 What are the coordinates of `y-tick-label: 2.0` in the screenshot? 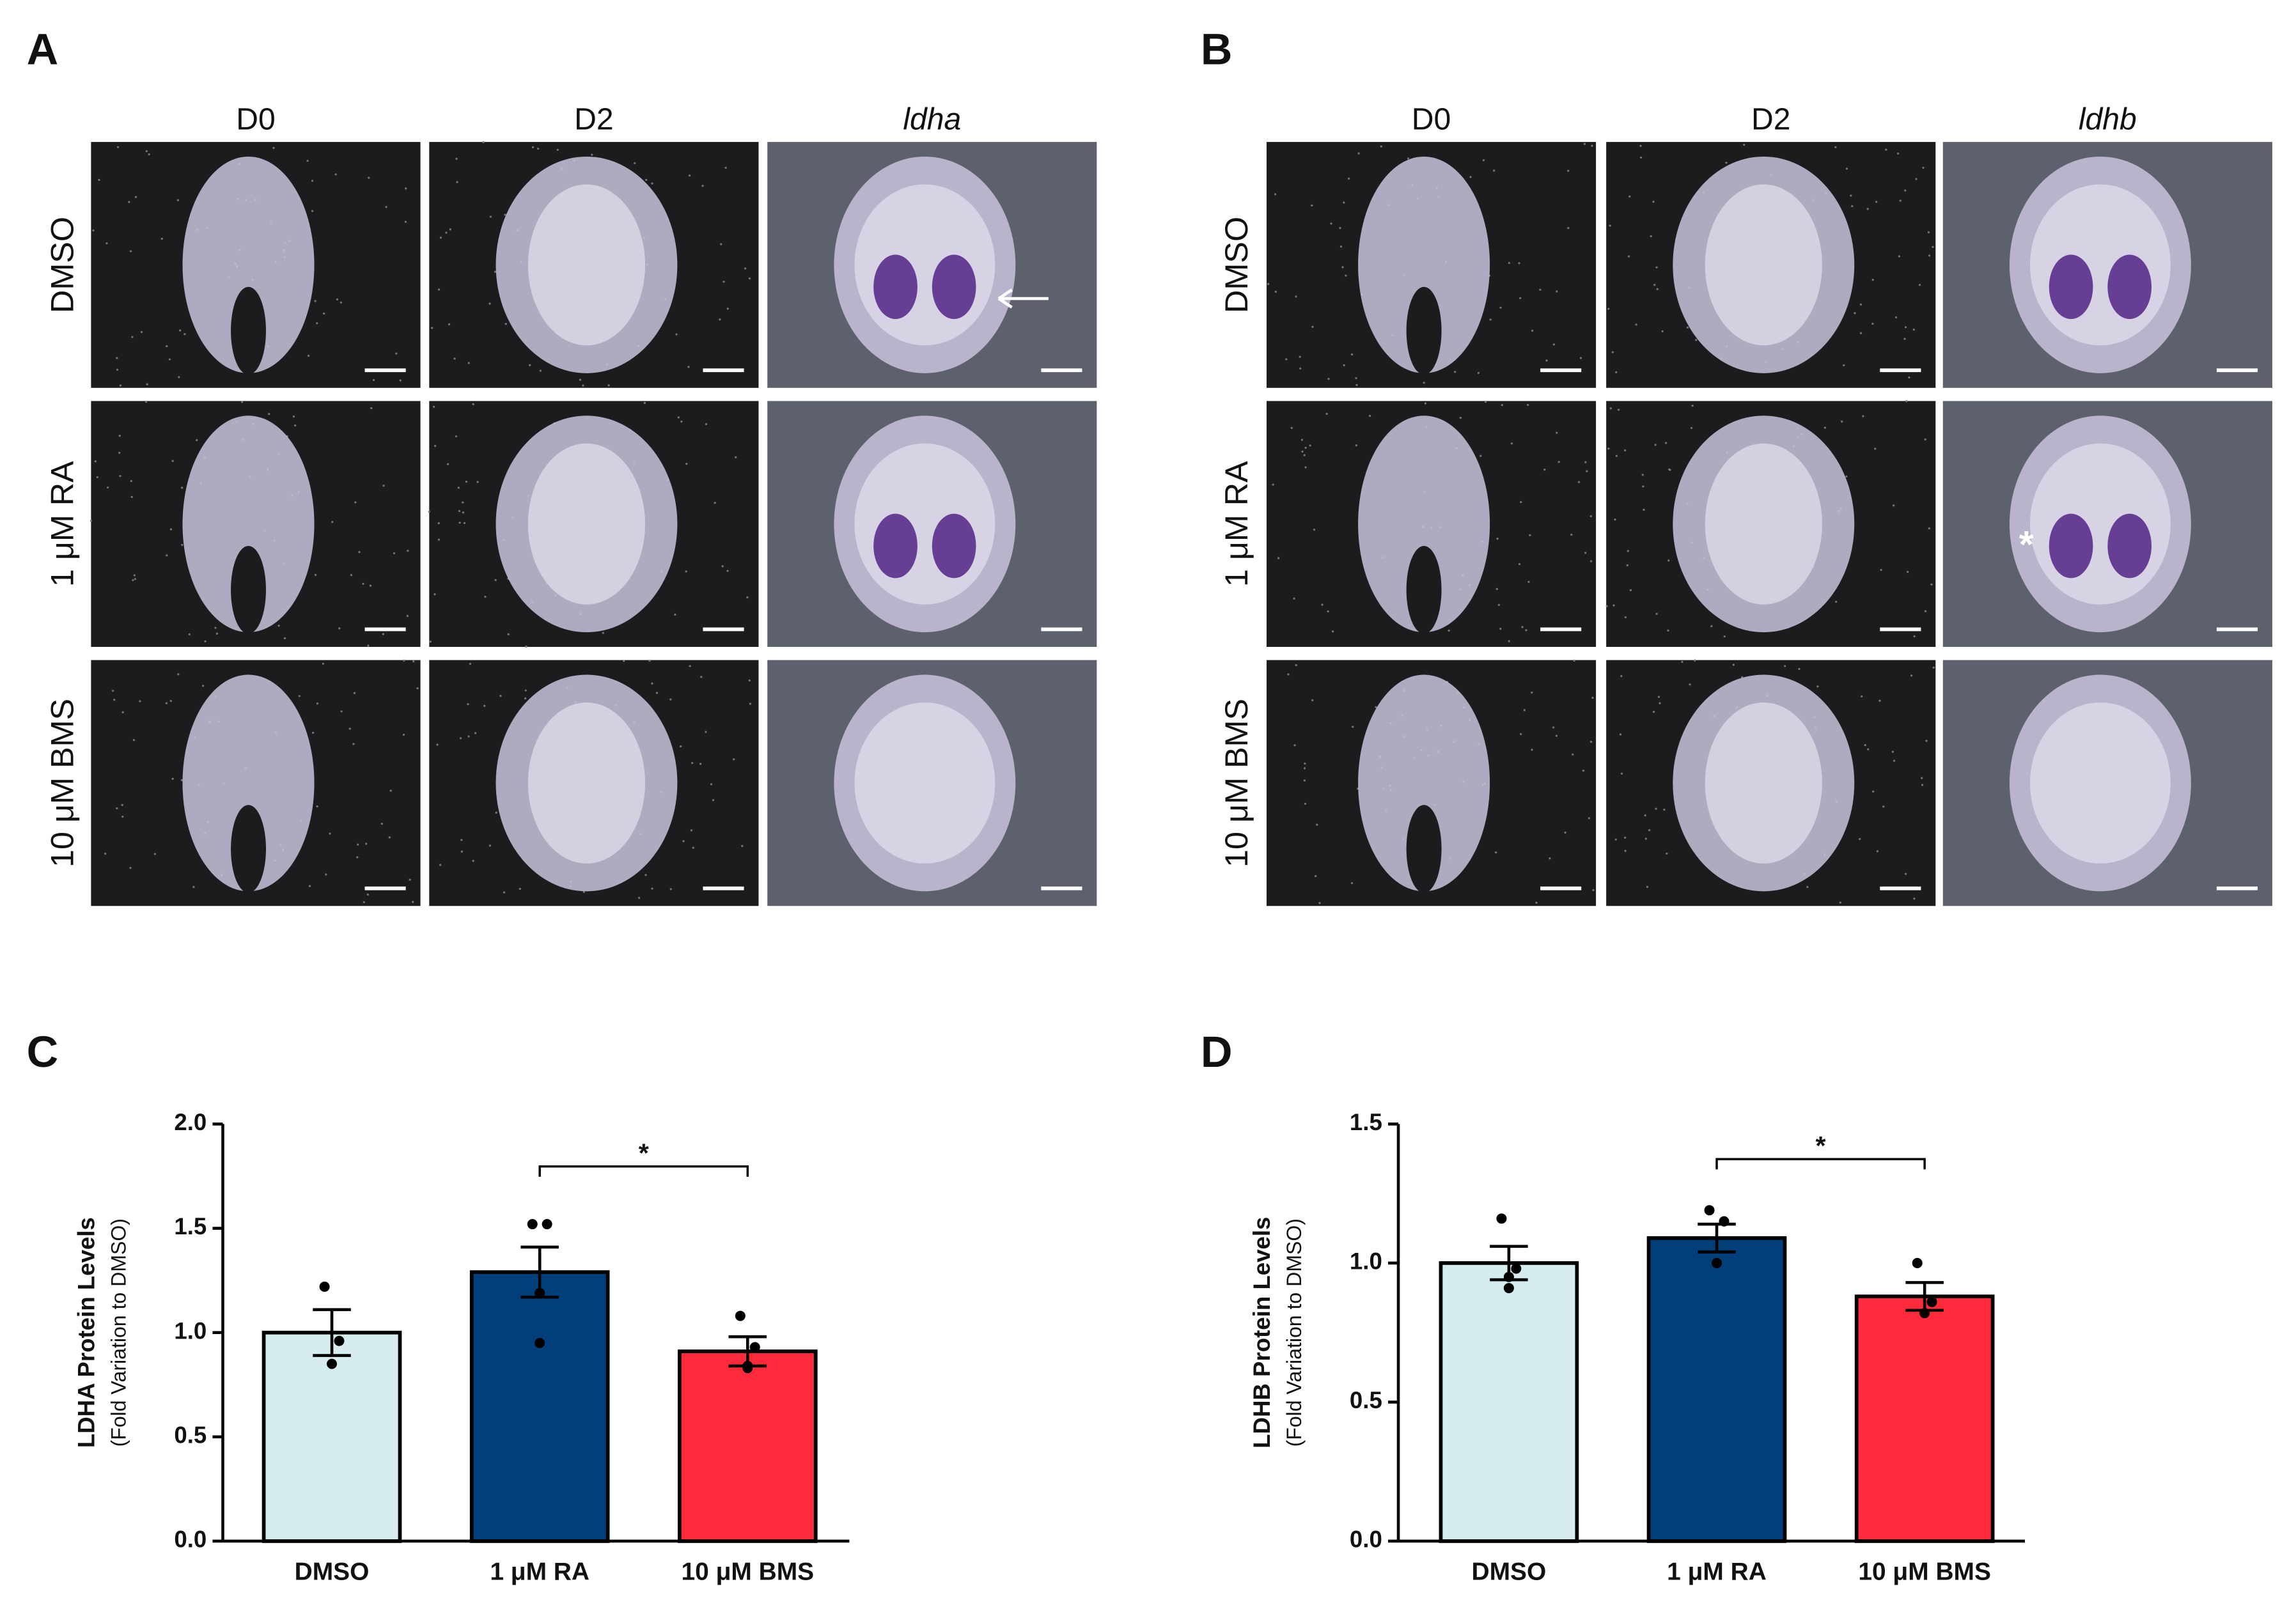 It's located at (190, 1122).